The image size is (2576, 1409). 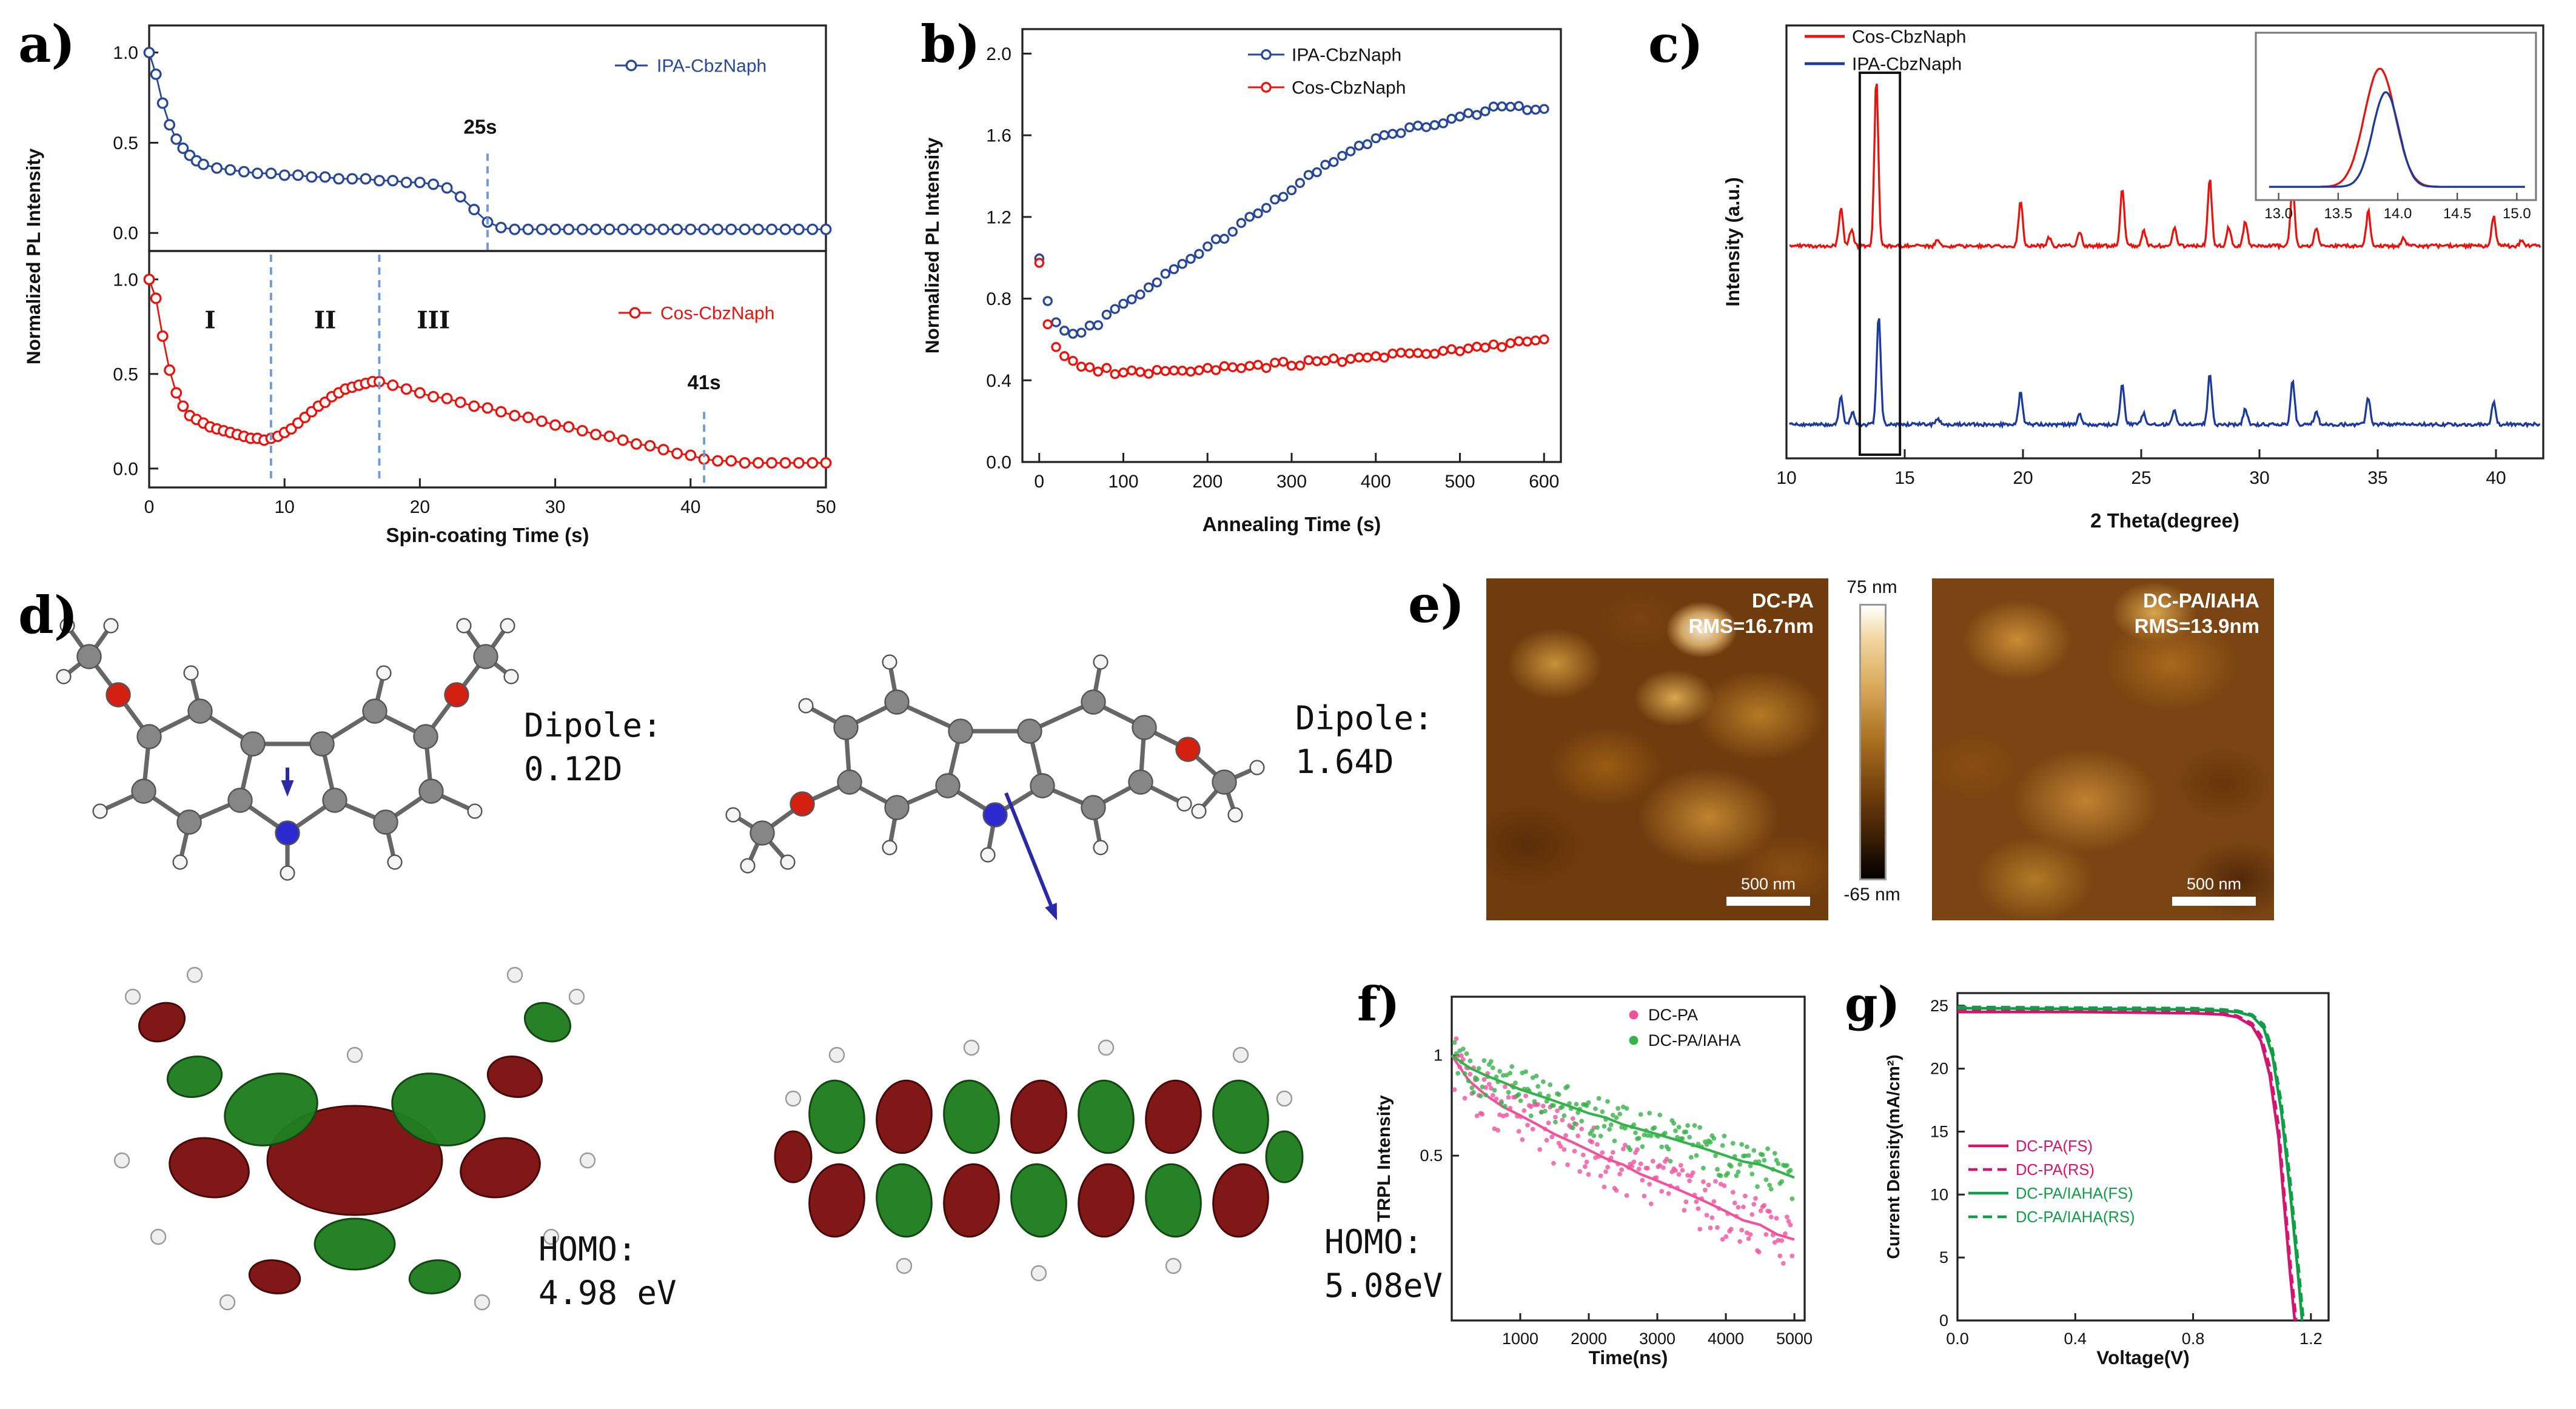 What do you see at coordinates (1365, 719) in the screenshot?
I see `dipole-right-label: Dipole:` at bounding box center [1365, 719].